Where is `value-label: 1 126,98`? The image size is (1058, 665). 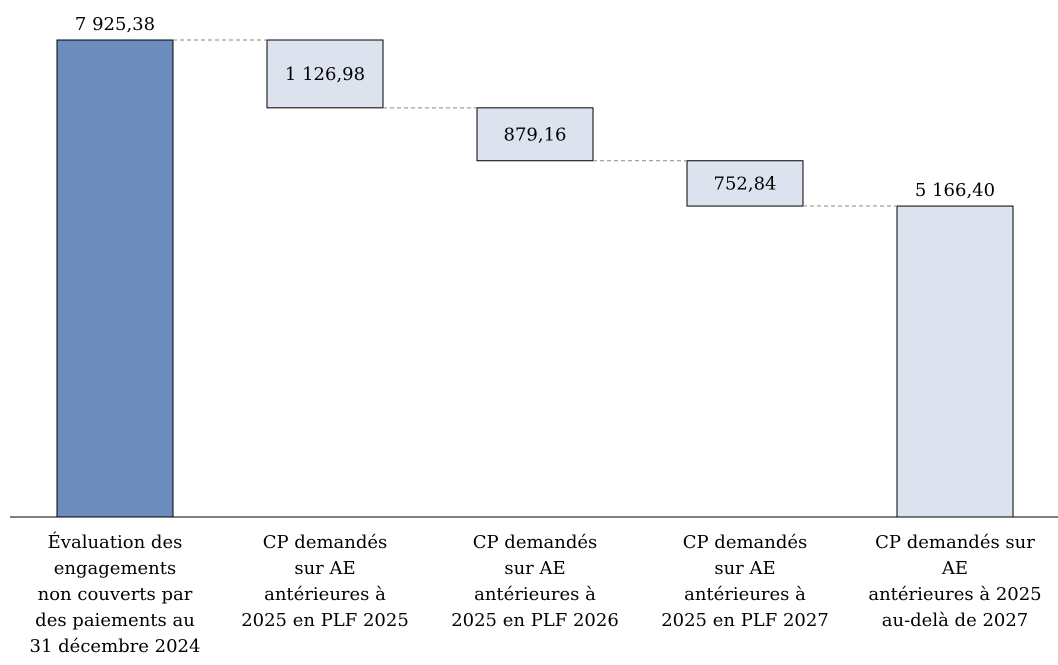 value-label: 1 126,98 is located at coordinates (325, 74).